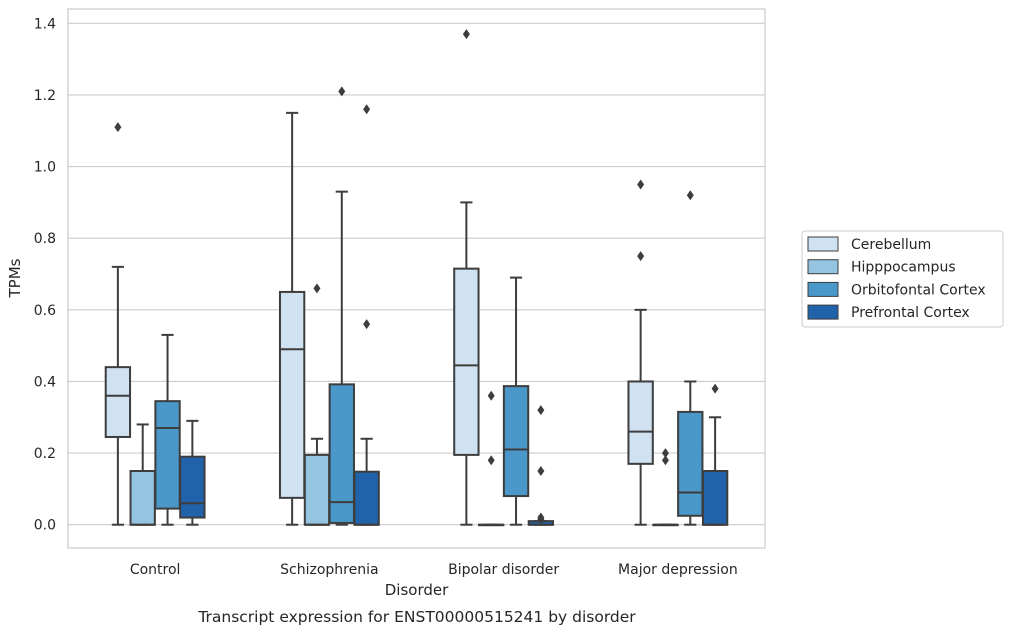  I want to click on y-axis-title: TPMs, so click(15, 278).